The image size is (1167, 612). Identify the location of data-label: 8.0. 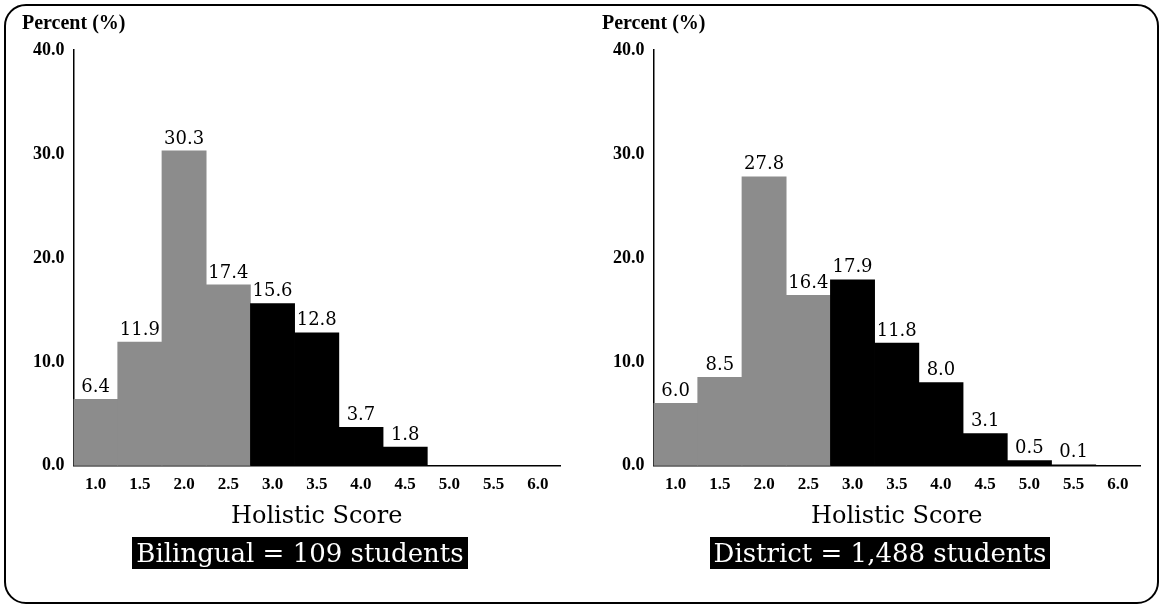
(941, 369).